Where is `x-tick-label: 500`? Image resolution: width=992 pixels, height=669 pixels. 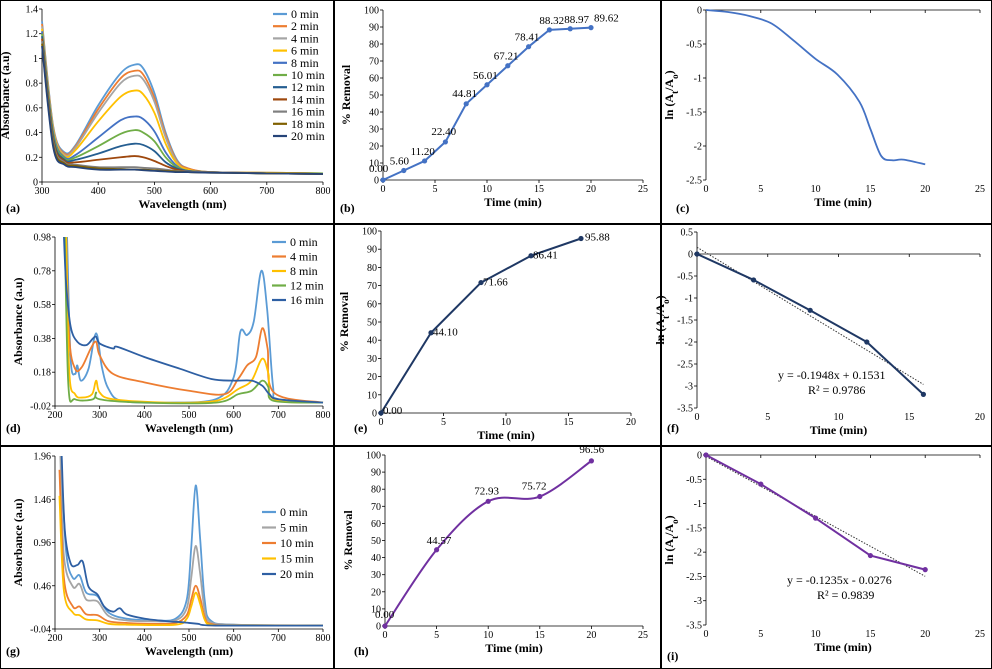
x-tick-label: 500 is located at coordinates (189, 415).